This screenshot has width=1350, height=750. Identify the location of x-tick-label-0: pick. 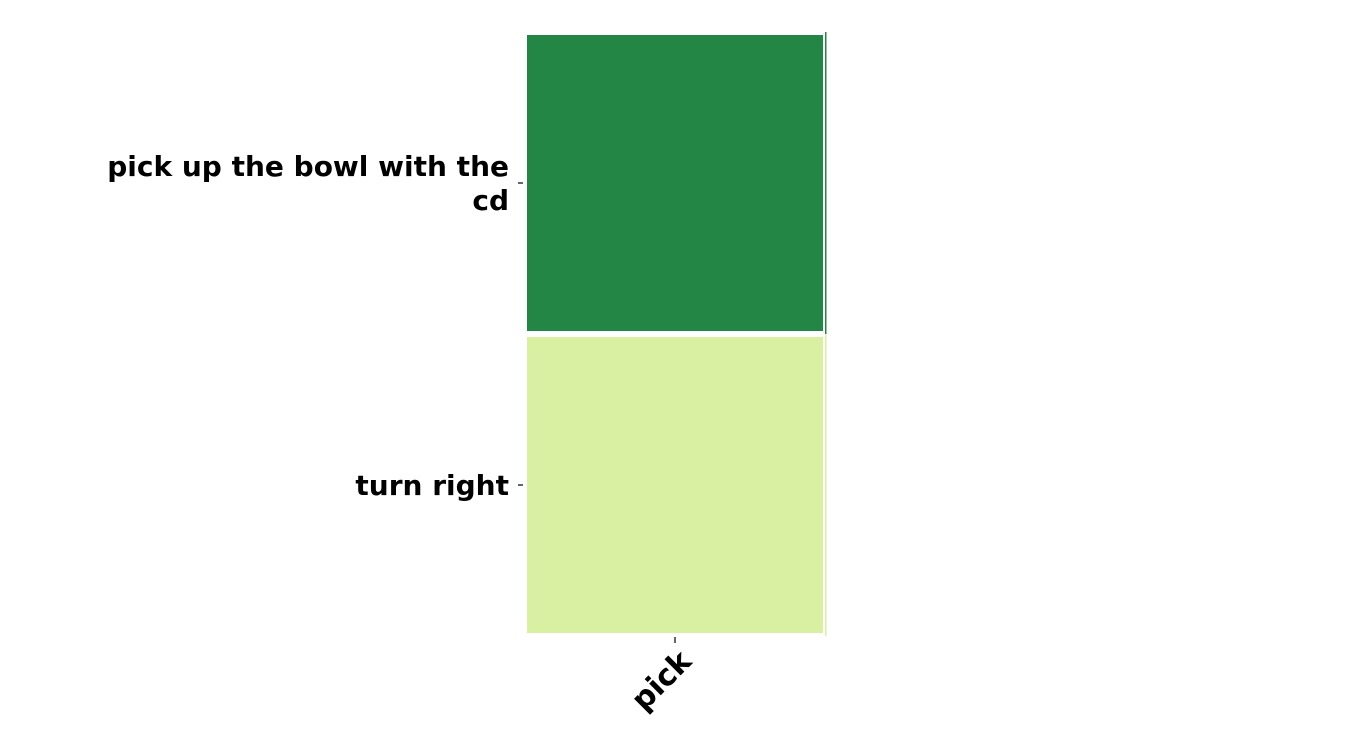
(662, 680).